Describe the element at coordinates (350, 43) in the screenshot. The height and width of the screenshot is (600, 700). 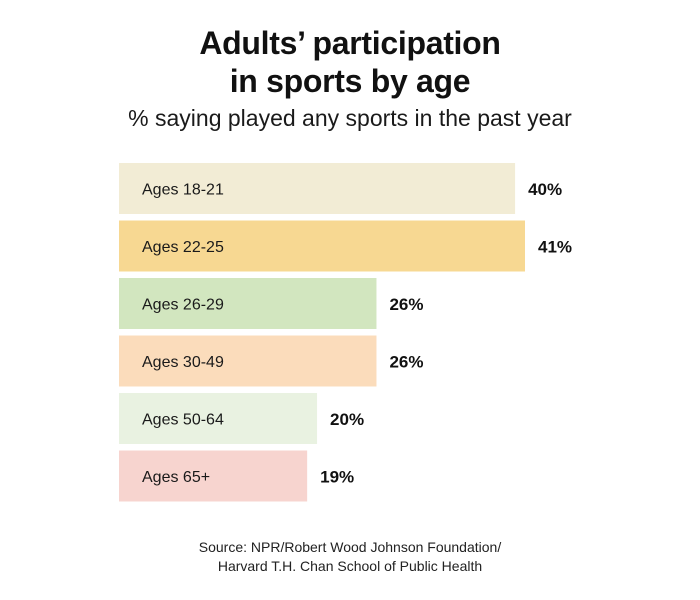
I see `chart-title-line-1: Adults’ participation` at that location.